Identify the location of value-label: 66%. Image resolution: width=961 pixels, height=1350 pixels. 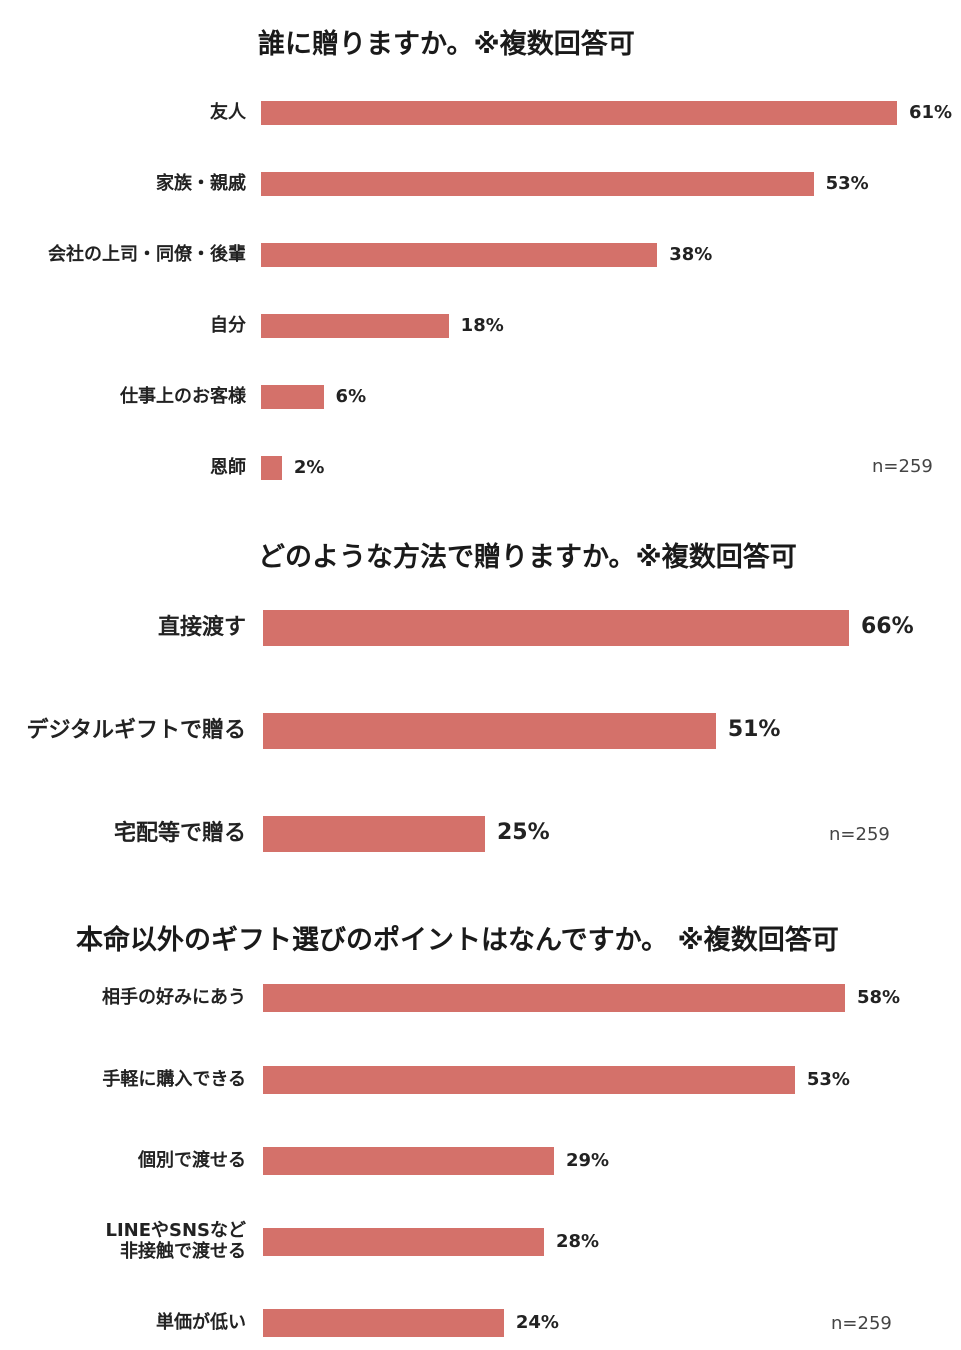
(887, 627).